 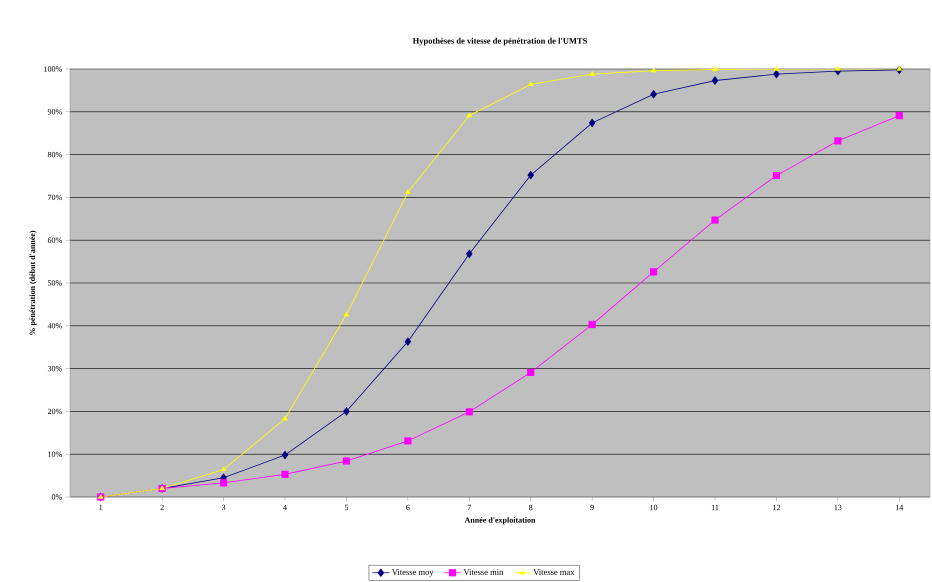 I want to click on x-tick-label: 13, so click(x=838, y=507).